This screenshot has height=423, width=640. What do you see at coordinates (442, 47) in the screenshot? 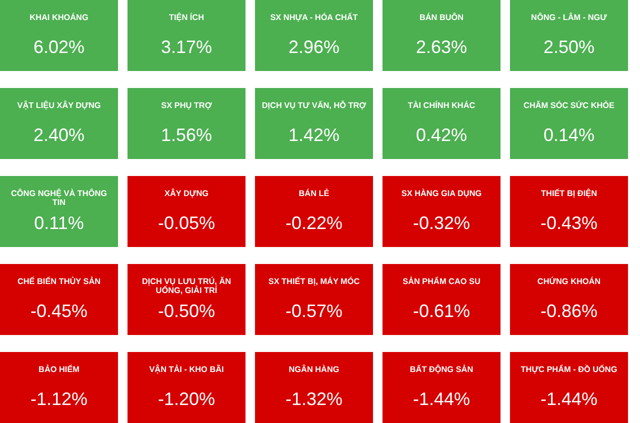
I see `data-label: 2.63%` at bounding box center [442, 47].